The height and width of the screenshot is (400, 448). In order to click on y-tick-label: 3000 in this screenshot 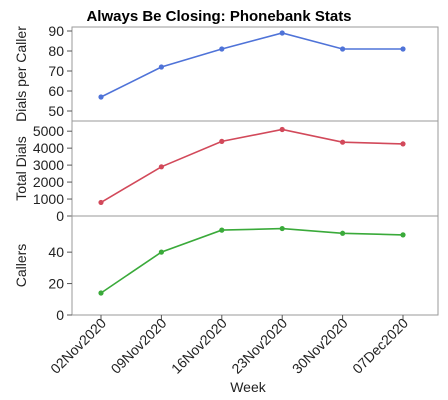, I will do `click(48, 165)`.